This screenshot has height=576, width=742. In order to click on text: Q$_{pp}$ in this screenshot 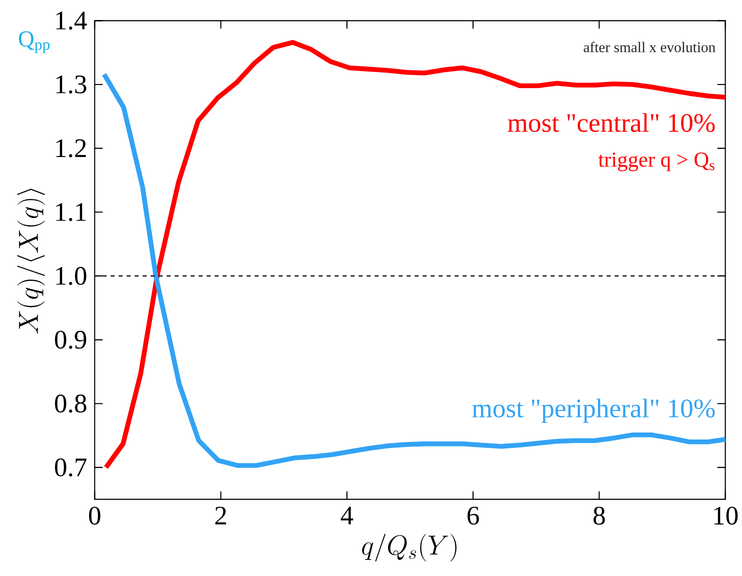, I will do `click(34, 42)`.